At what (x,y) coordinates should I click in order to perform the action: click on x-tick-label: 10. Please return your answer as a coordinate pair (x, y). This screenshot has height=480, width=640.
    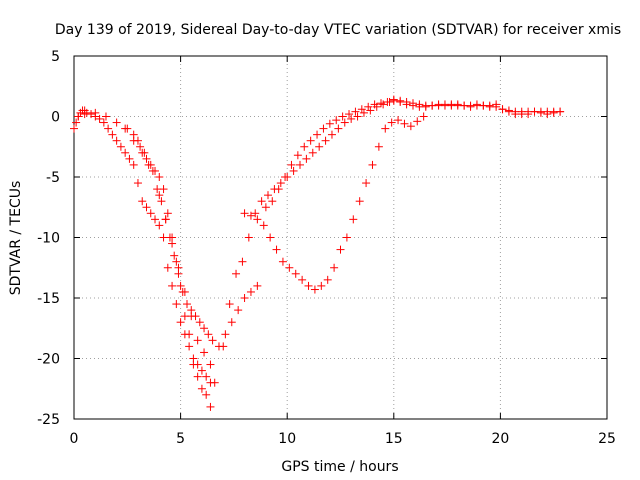
    Looking at the image, I should click on (287, 439).